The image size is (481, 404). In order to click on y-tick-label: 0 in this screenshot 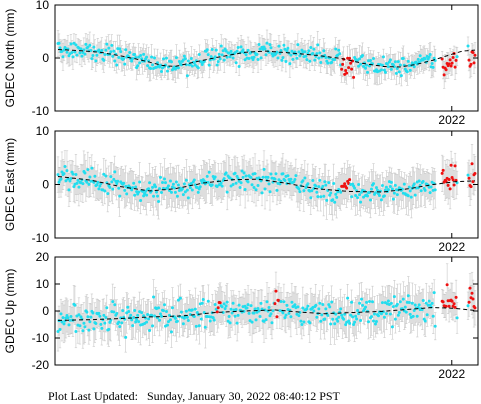, I will do `click(45, 58)`.